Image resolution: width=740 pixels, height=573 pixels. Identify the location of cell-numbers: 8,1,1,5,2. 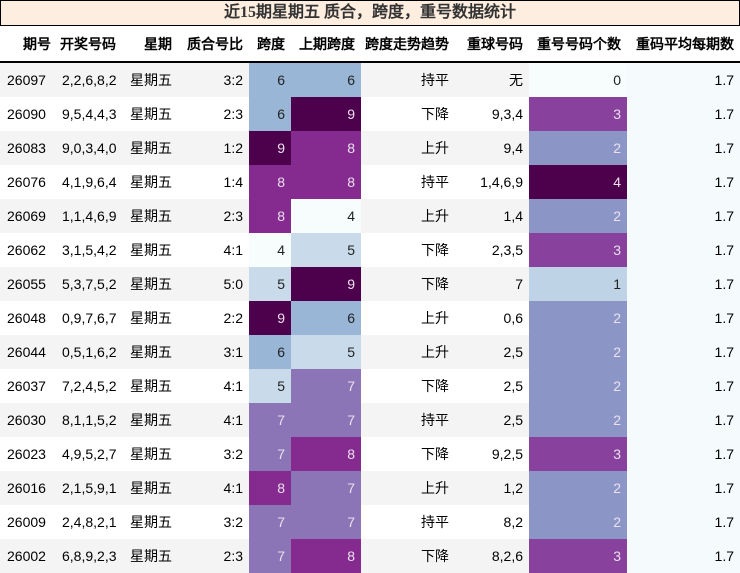
(89, 420).